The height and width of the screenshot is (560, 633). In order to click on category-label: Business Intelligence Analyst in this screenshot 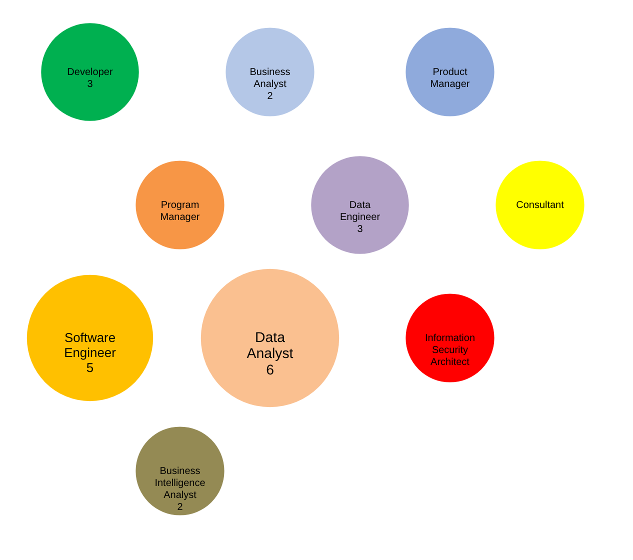, I will do `click(180, 483)`.